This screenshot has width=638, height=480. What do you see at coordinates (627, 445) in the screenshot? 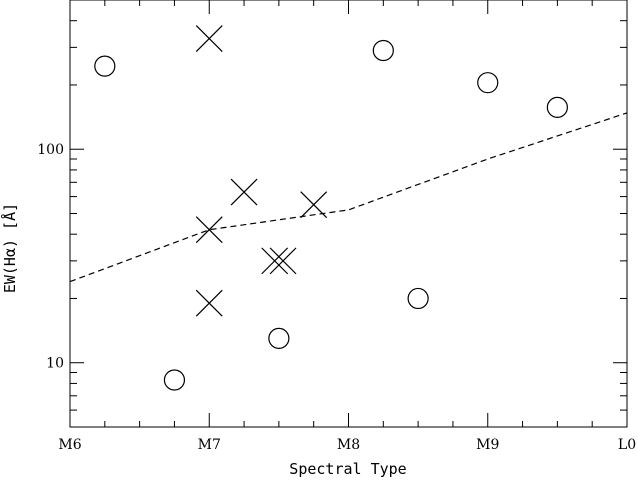
I see `x-tick-label: L0` at bounding box center [627, 445].